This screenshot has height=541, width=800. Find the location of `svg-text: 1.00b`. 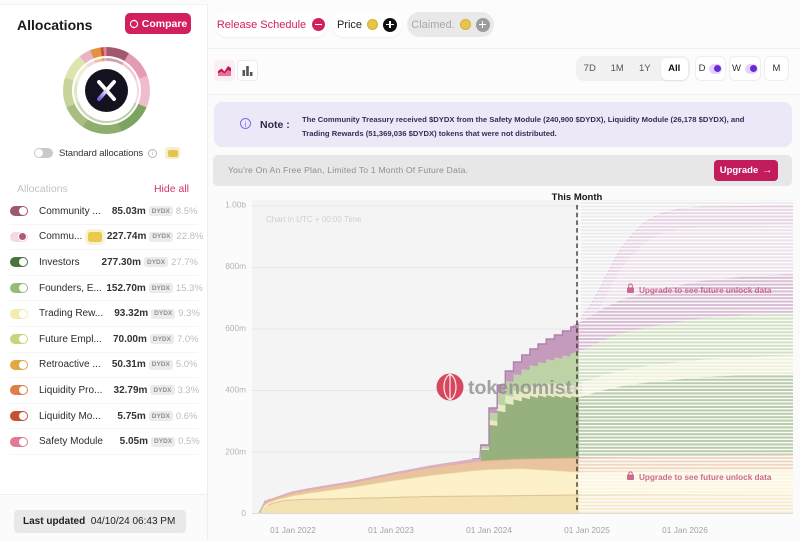

svg-text: 1.00b is located at coordinates (235, 205).